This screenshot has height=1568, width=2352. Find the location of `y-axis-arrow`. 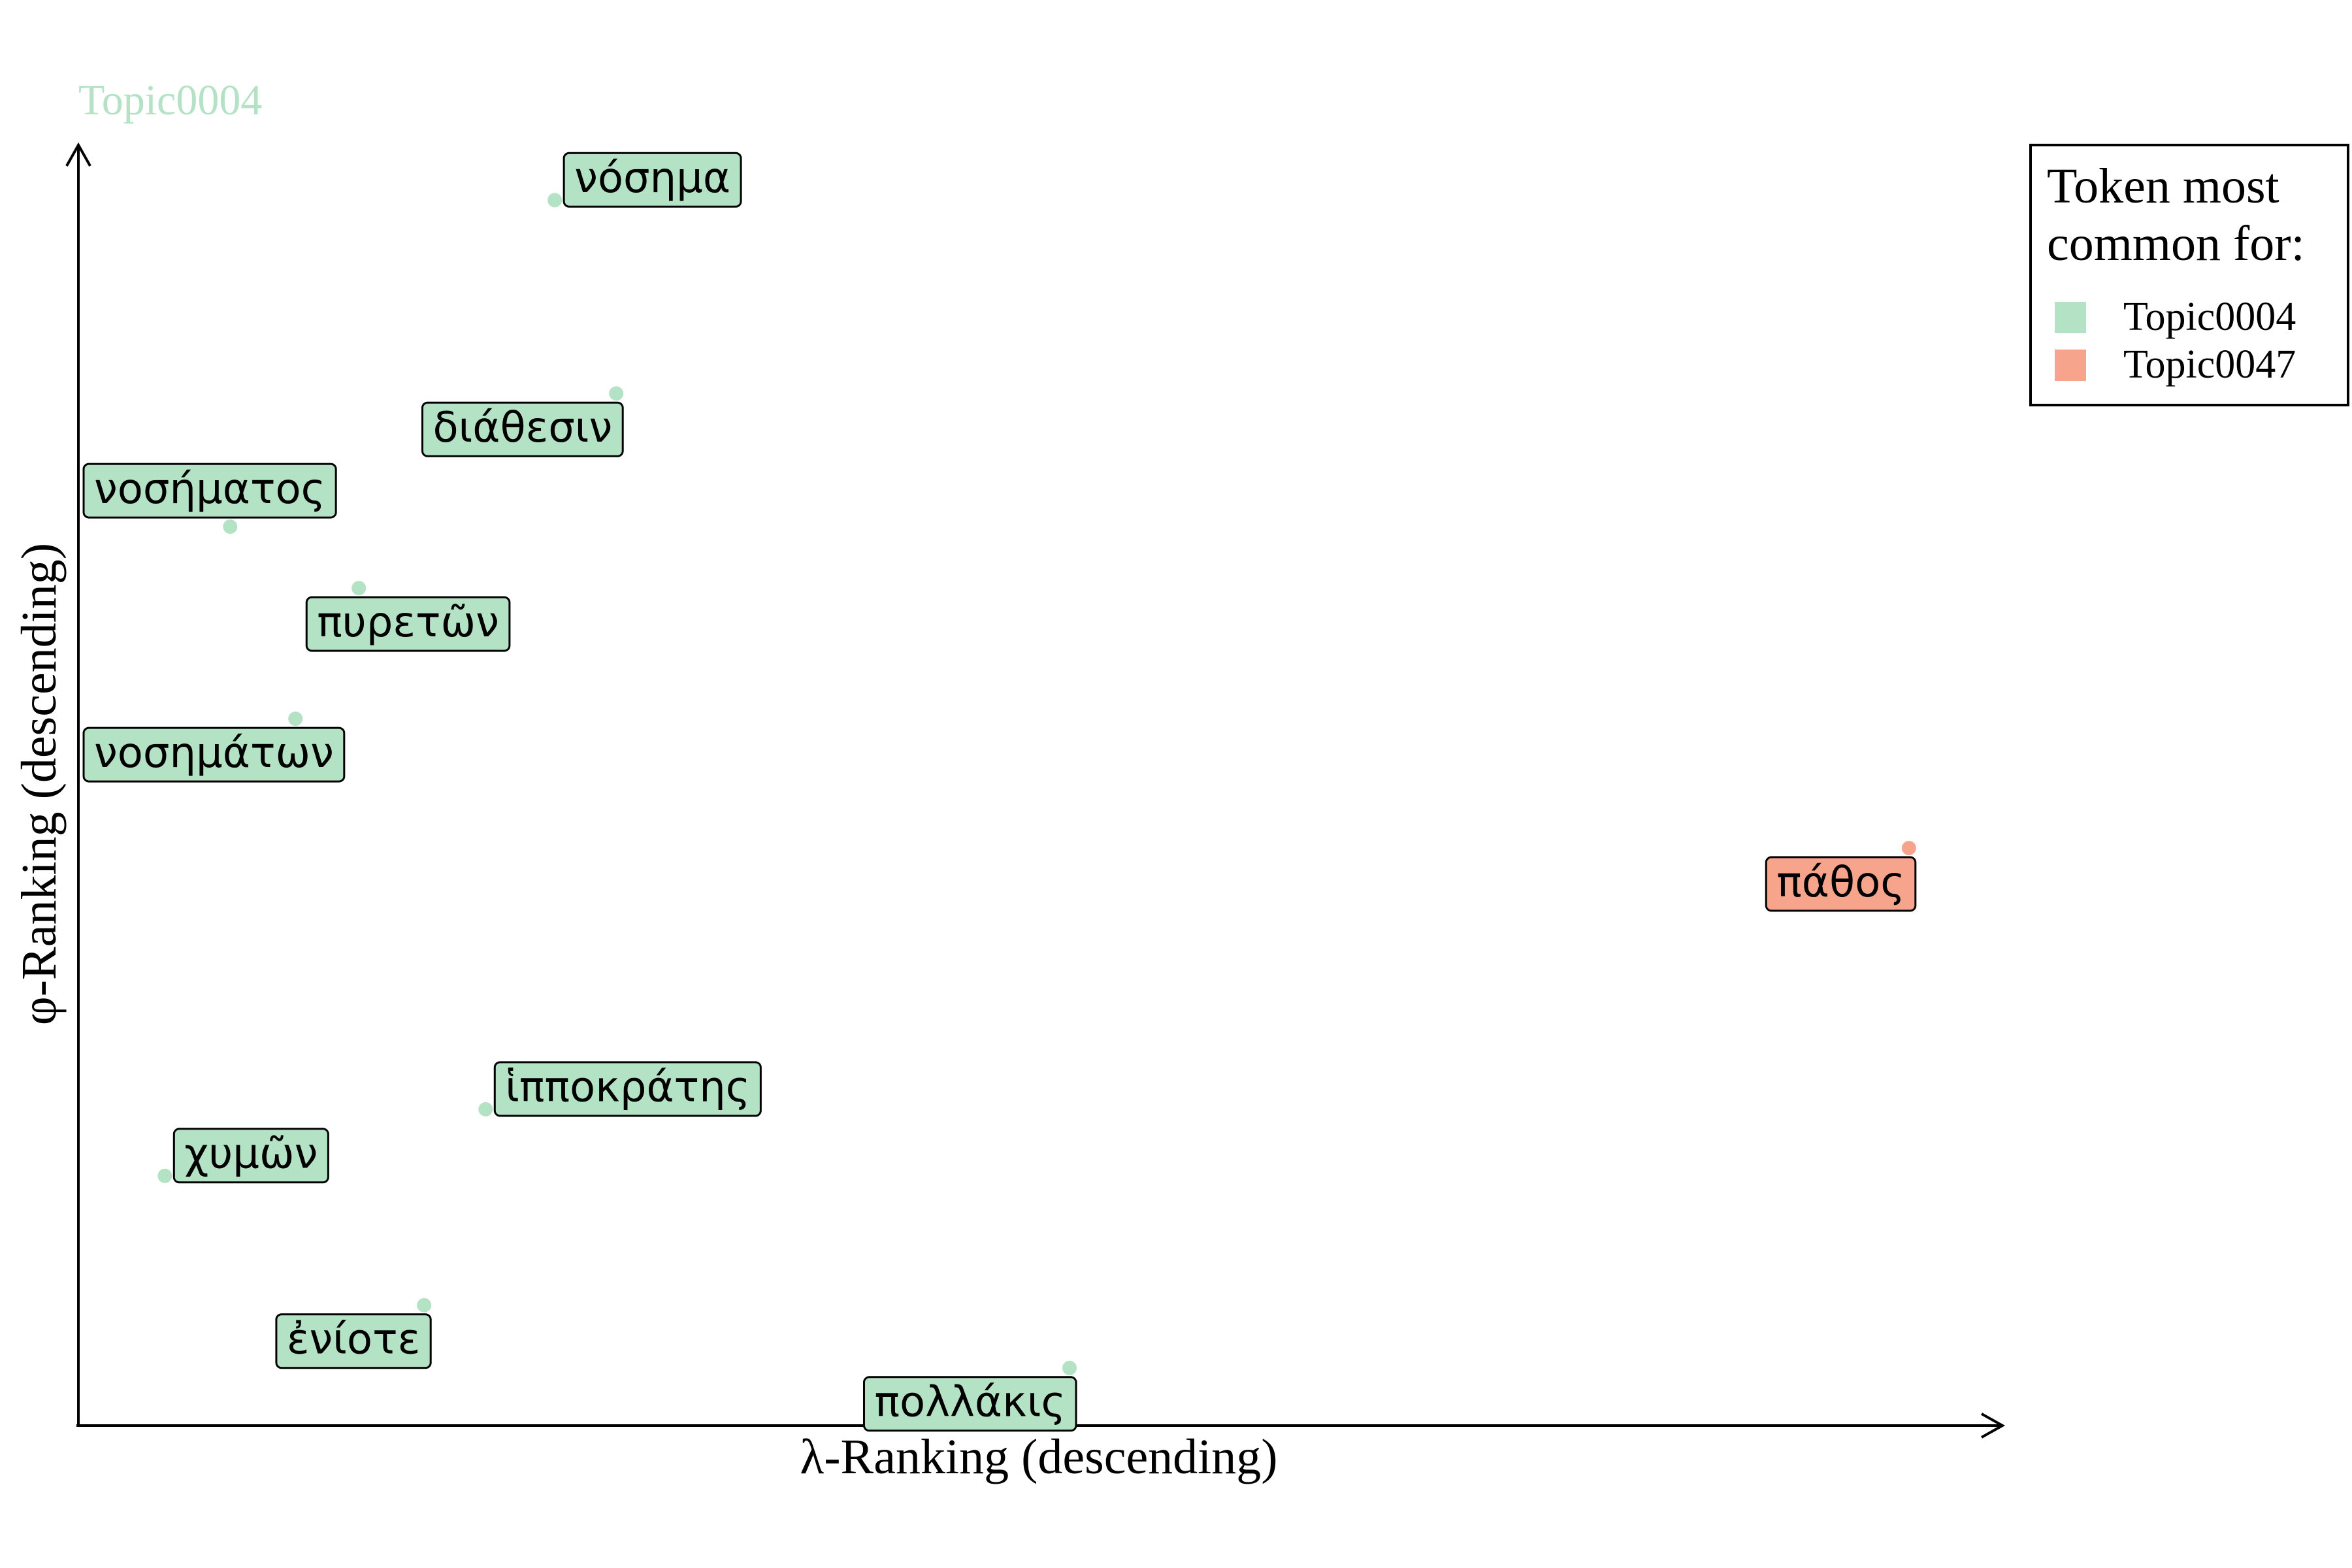

y-axis-arrow is located at coordinates (78, 154).